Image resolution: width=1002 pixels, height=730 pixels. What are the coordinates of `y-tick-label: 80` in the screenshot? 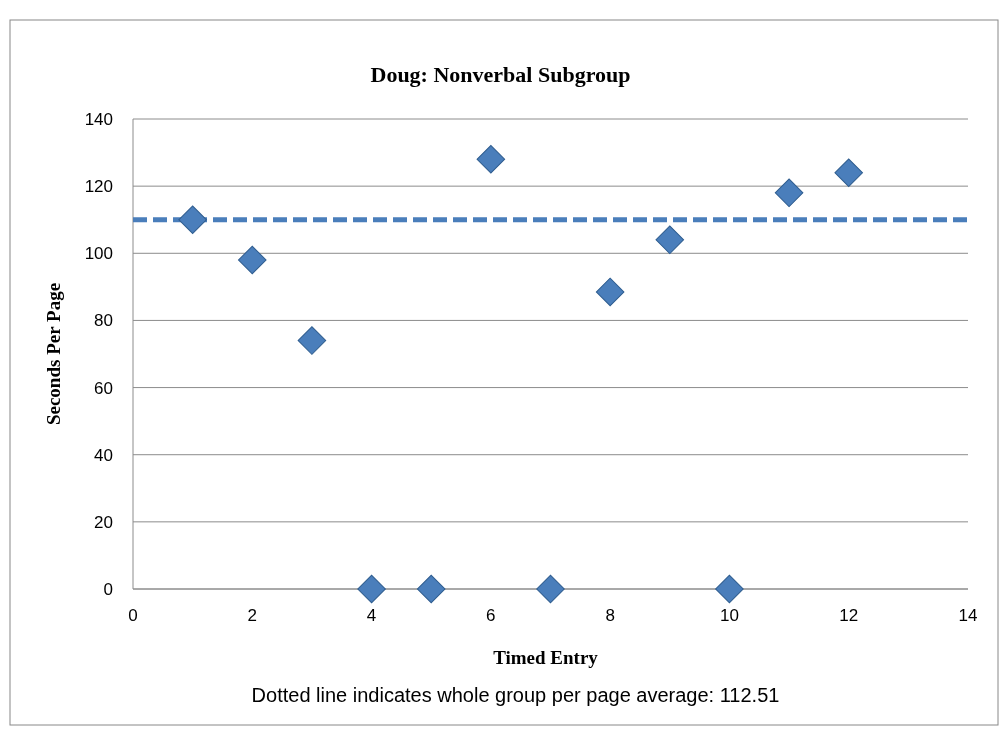 It's located at (103, 321).